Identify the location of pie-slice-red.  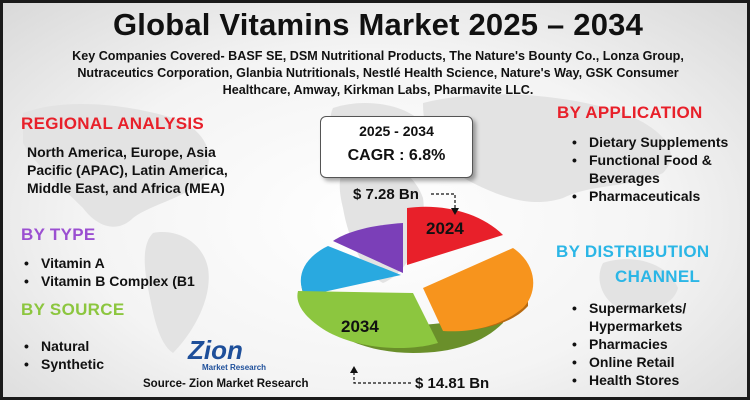
(455, 235).